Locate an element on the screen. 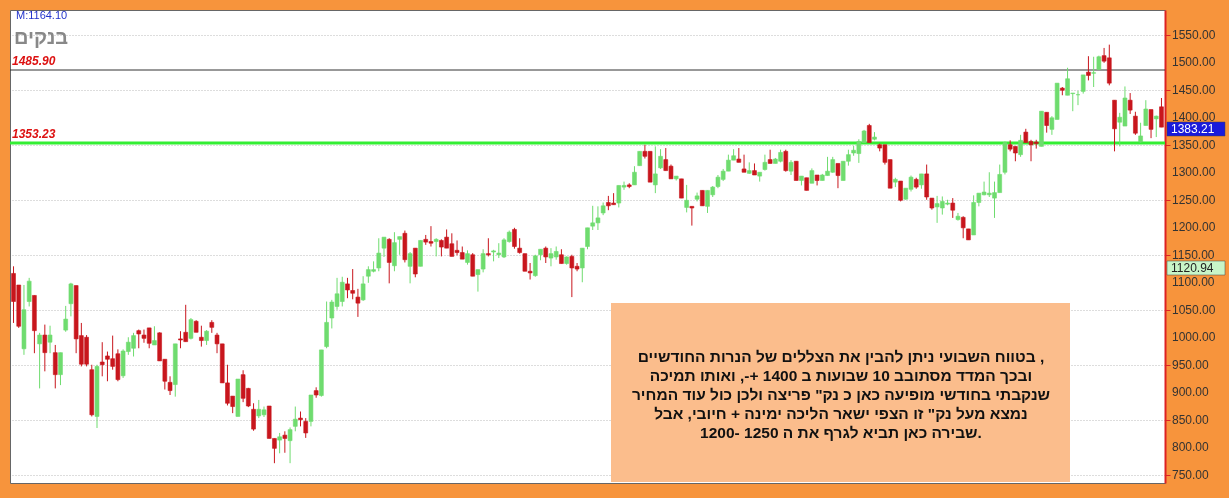 The width and height of the screenshot is (1229, 498). y-tick-label: 1150.00 is located at coordinates (1193, 254).